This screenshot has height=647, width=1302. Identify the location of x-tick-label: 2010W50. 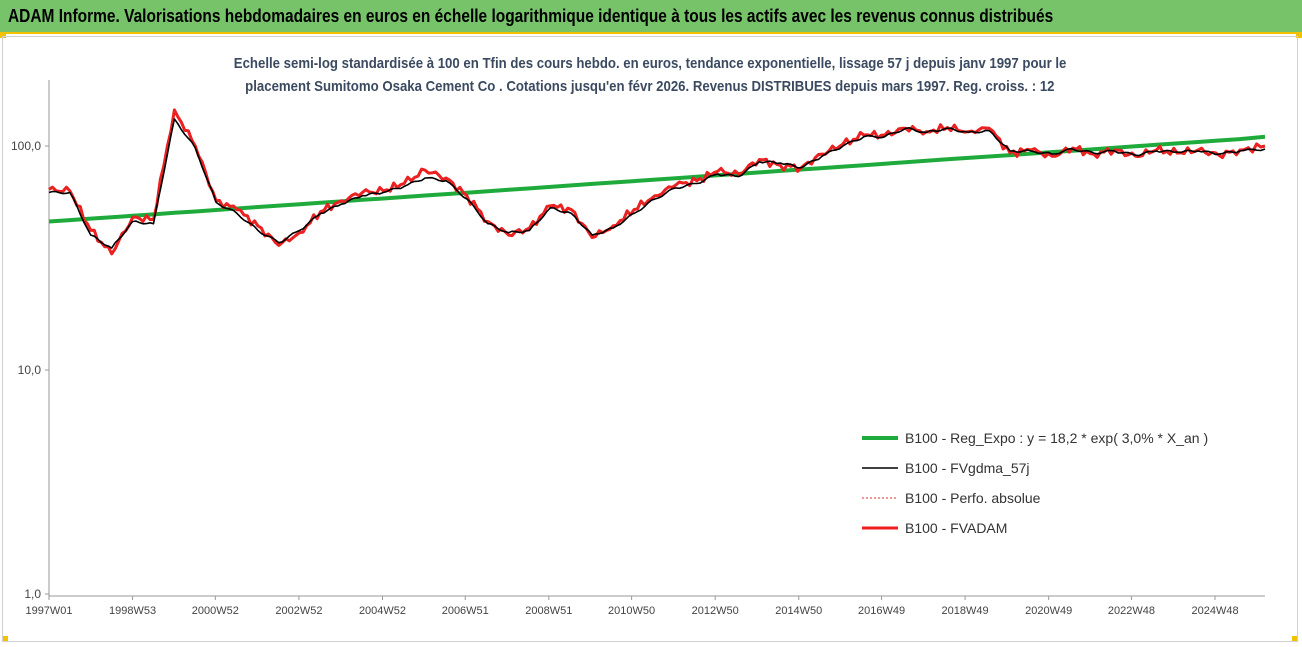
(631, 611).